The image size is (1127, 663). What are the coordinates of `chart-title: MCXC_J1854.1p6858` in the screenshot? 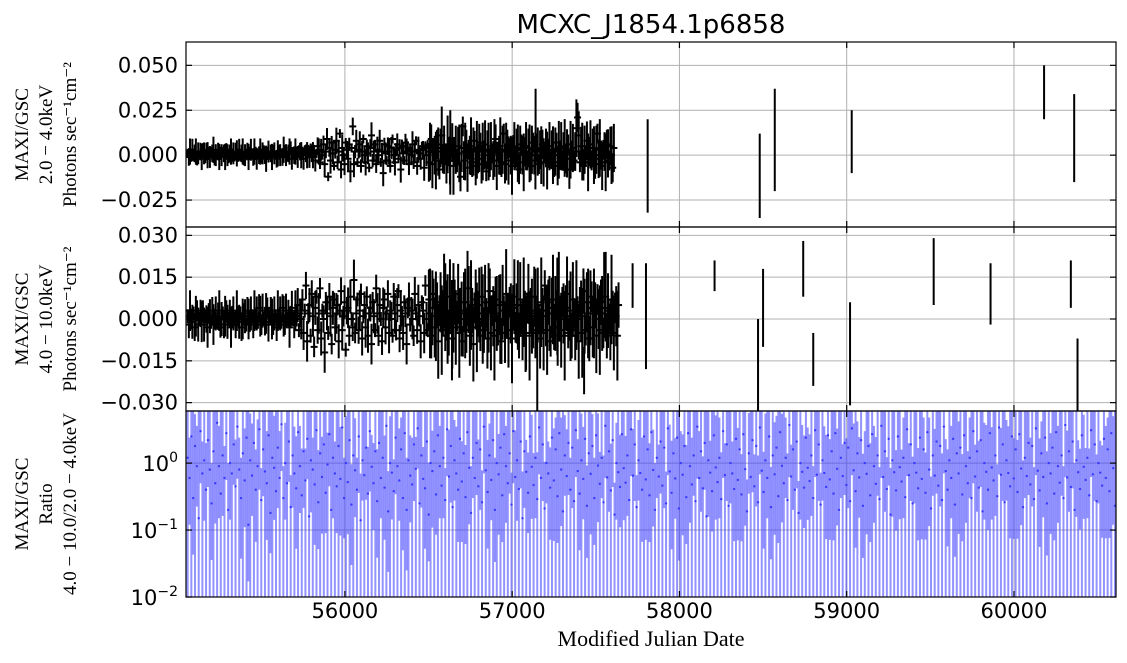 It's located at (651, 25).